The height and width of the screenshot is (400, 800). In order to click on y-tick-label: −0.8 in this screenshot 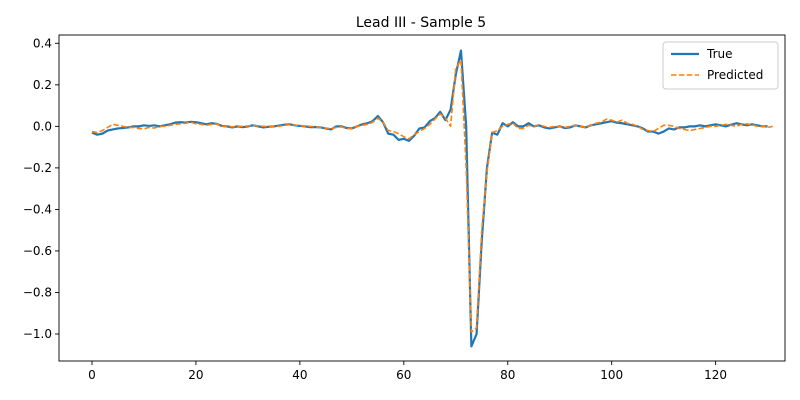, I will do `click(37, 292)`.